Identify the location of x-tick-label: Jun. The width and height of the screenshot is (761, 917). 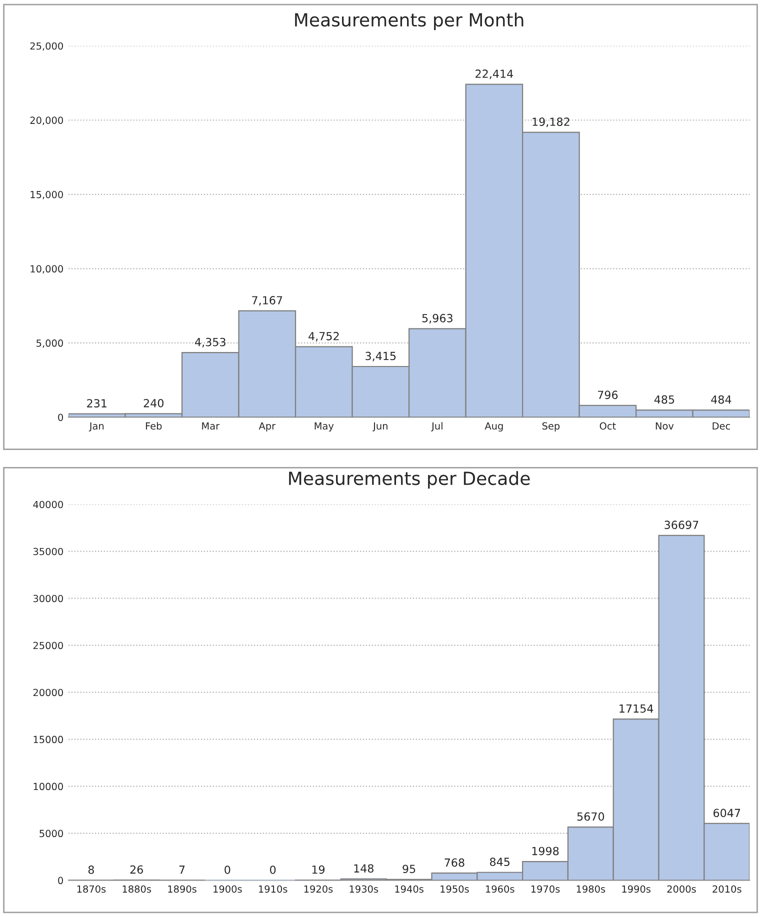
(380, 427).